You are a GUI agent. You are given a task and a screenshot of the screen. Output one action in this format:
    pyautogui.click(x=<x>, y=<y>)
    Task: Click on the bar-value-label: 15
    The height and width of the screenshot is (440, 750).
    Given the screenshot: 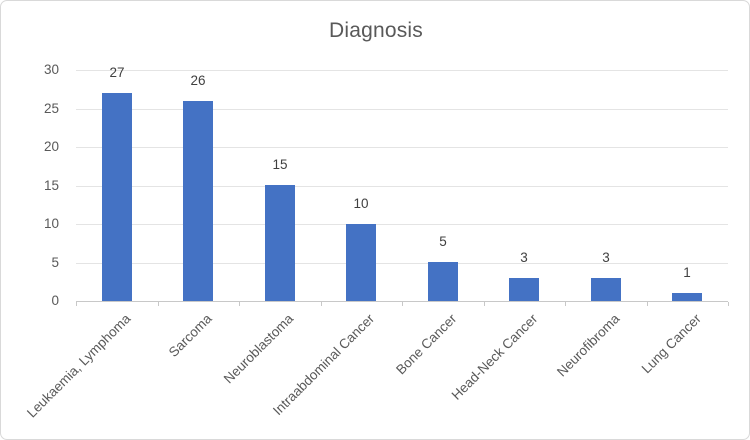 What is the action you would take?
    pyautogui.click(x=280, y=164)
    